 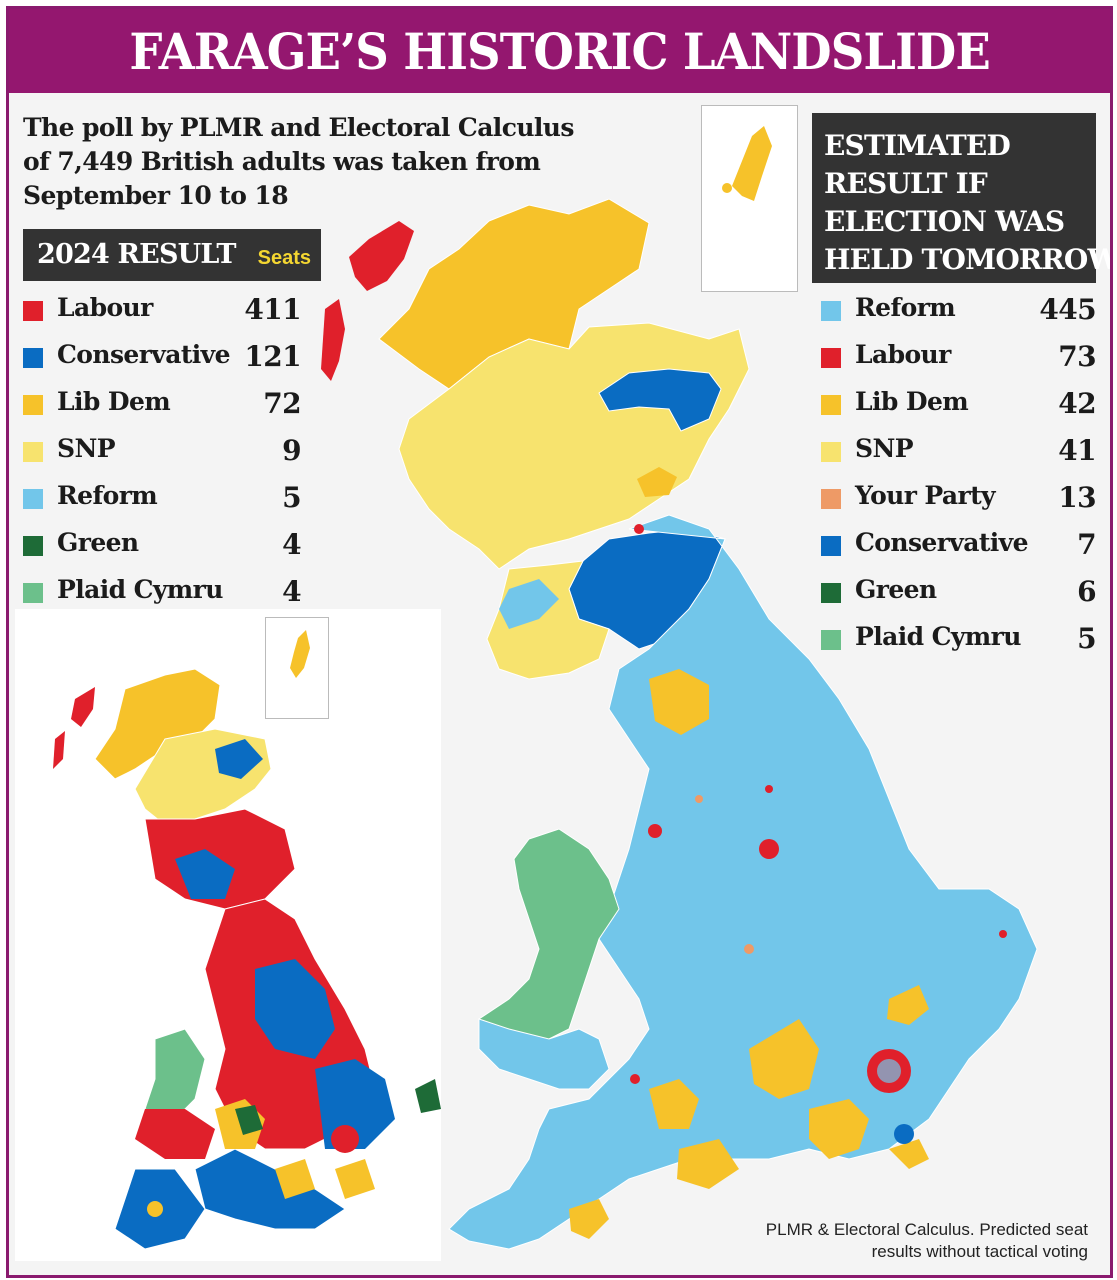 I want to click on map-region-leicester-yp, so click(x=699, y=799).